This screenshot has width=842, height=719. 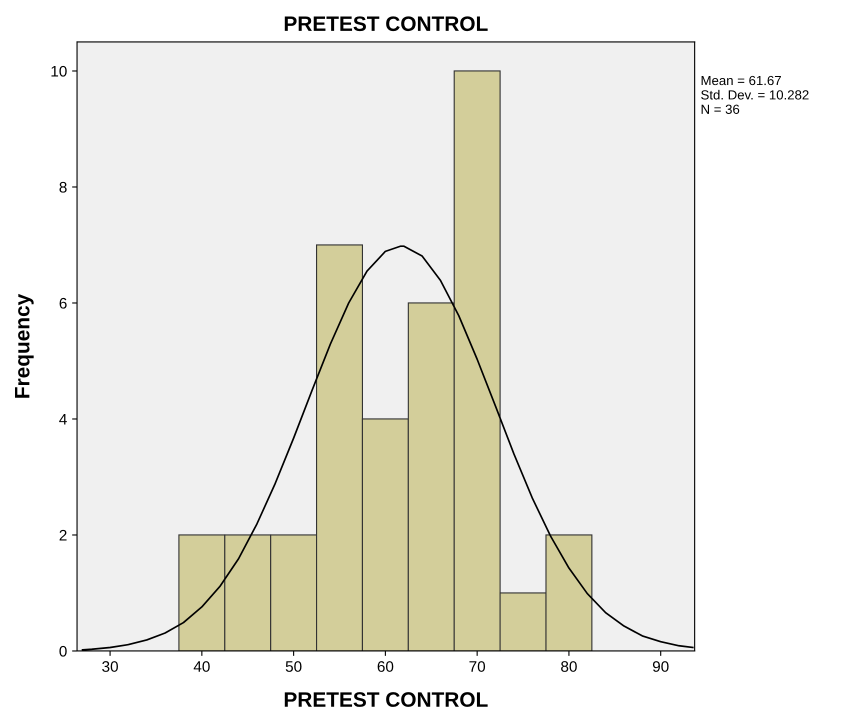 What do you see at coordinates (569, 666) in the screenshot?
I see `x-tick-label: 80` at bounding box center [569, 666].